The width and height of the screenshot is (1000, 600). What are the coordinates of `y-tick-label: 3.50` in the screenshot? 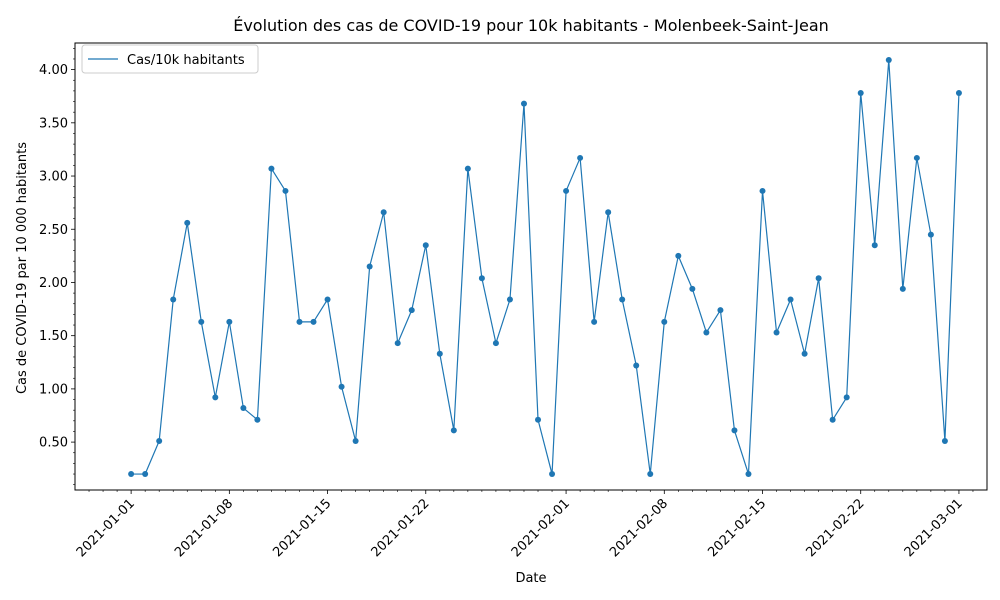 It's located at (53, 123).